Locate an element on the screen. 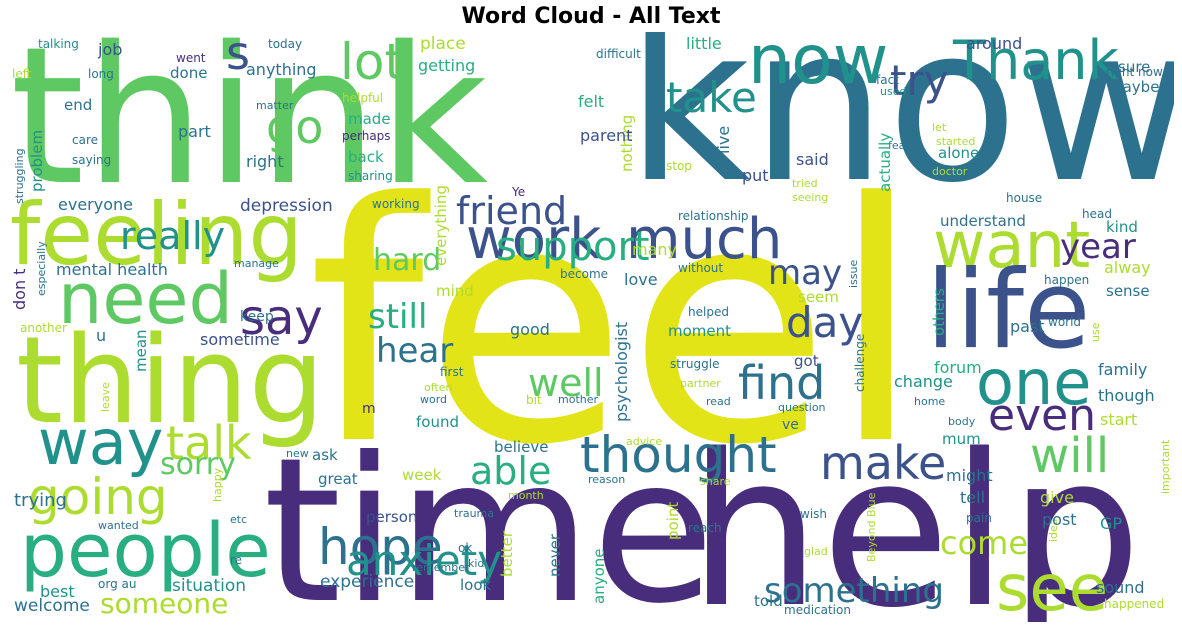 This screenshot has width=1182, height=627. word-sometime: sometime is located at coordinates (240, 339).